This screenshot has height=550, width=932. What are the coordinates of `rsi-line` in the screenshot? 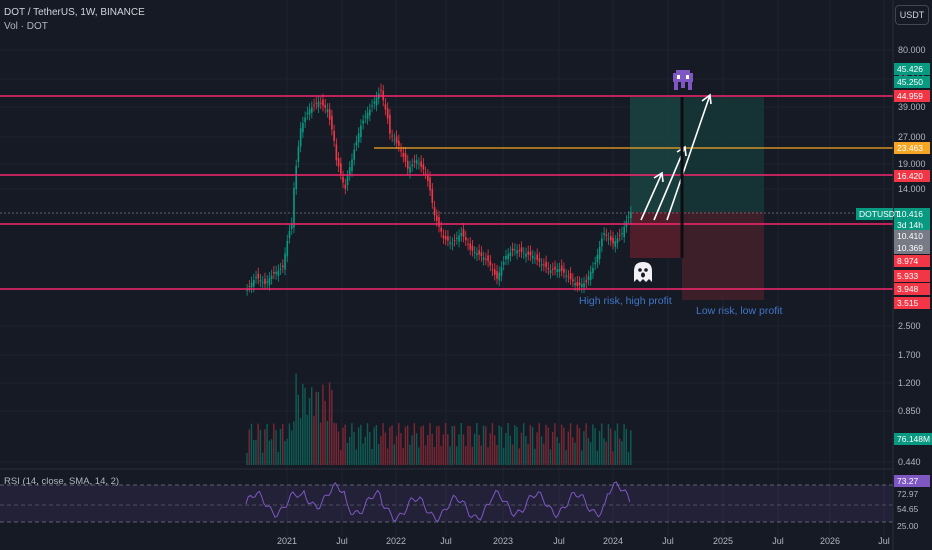 It's located at (438, 502).